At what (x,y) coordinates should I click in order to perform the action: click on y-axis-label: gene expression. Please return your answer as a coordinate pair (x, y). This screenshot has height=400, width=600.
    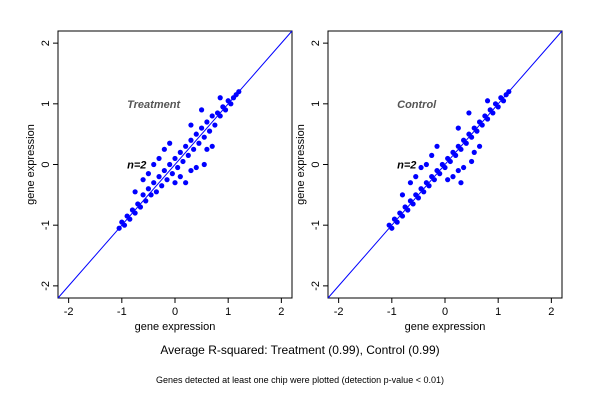
    Looking at the image, I should click on (301, 164).